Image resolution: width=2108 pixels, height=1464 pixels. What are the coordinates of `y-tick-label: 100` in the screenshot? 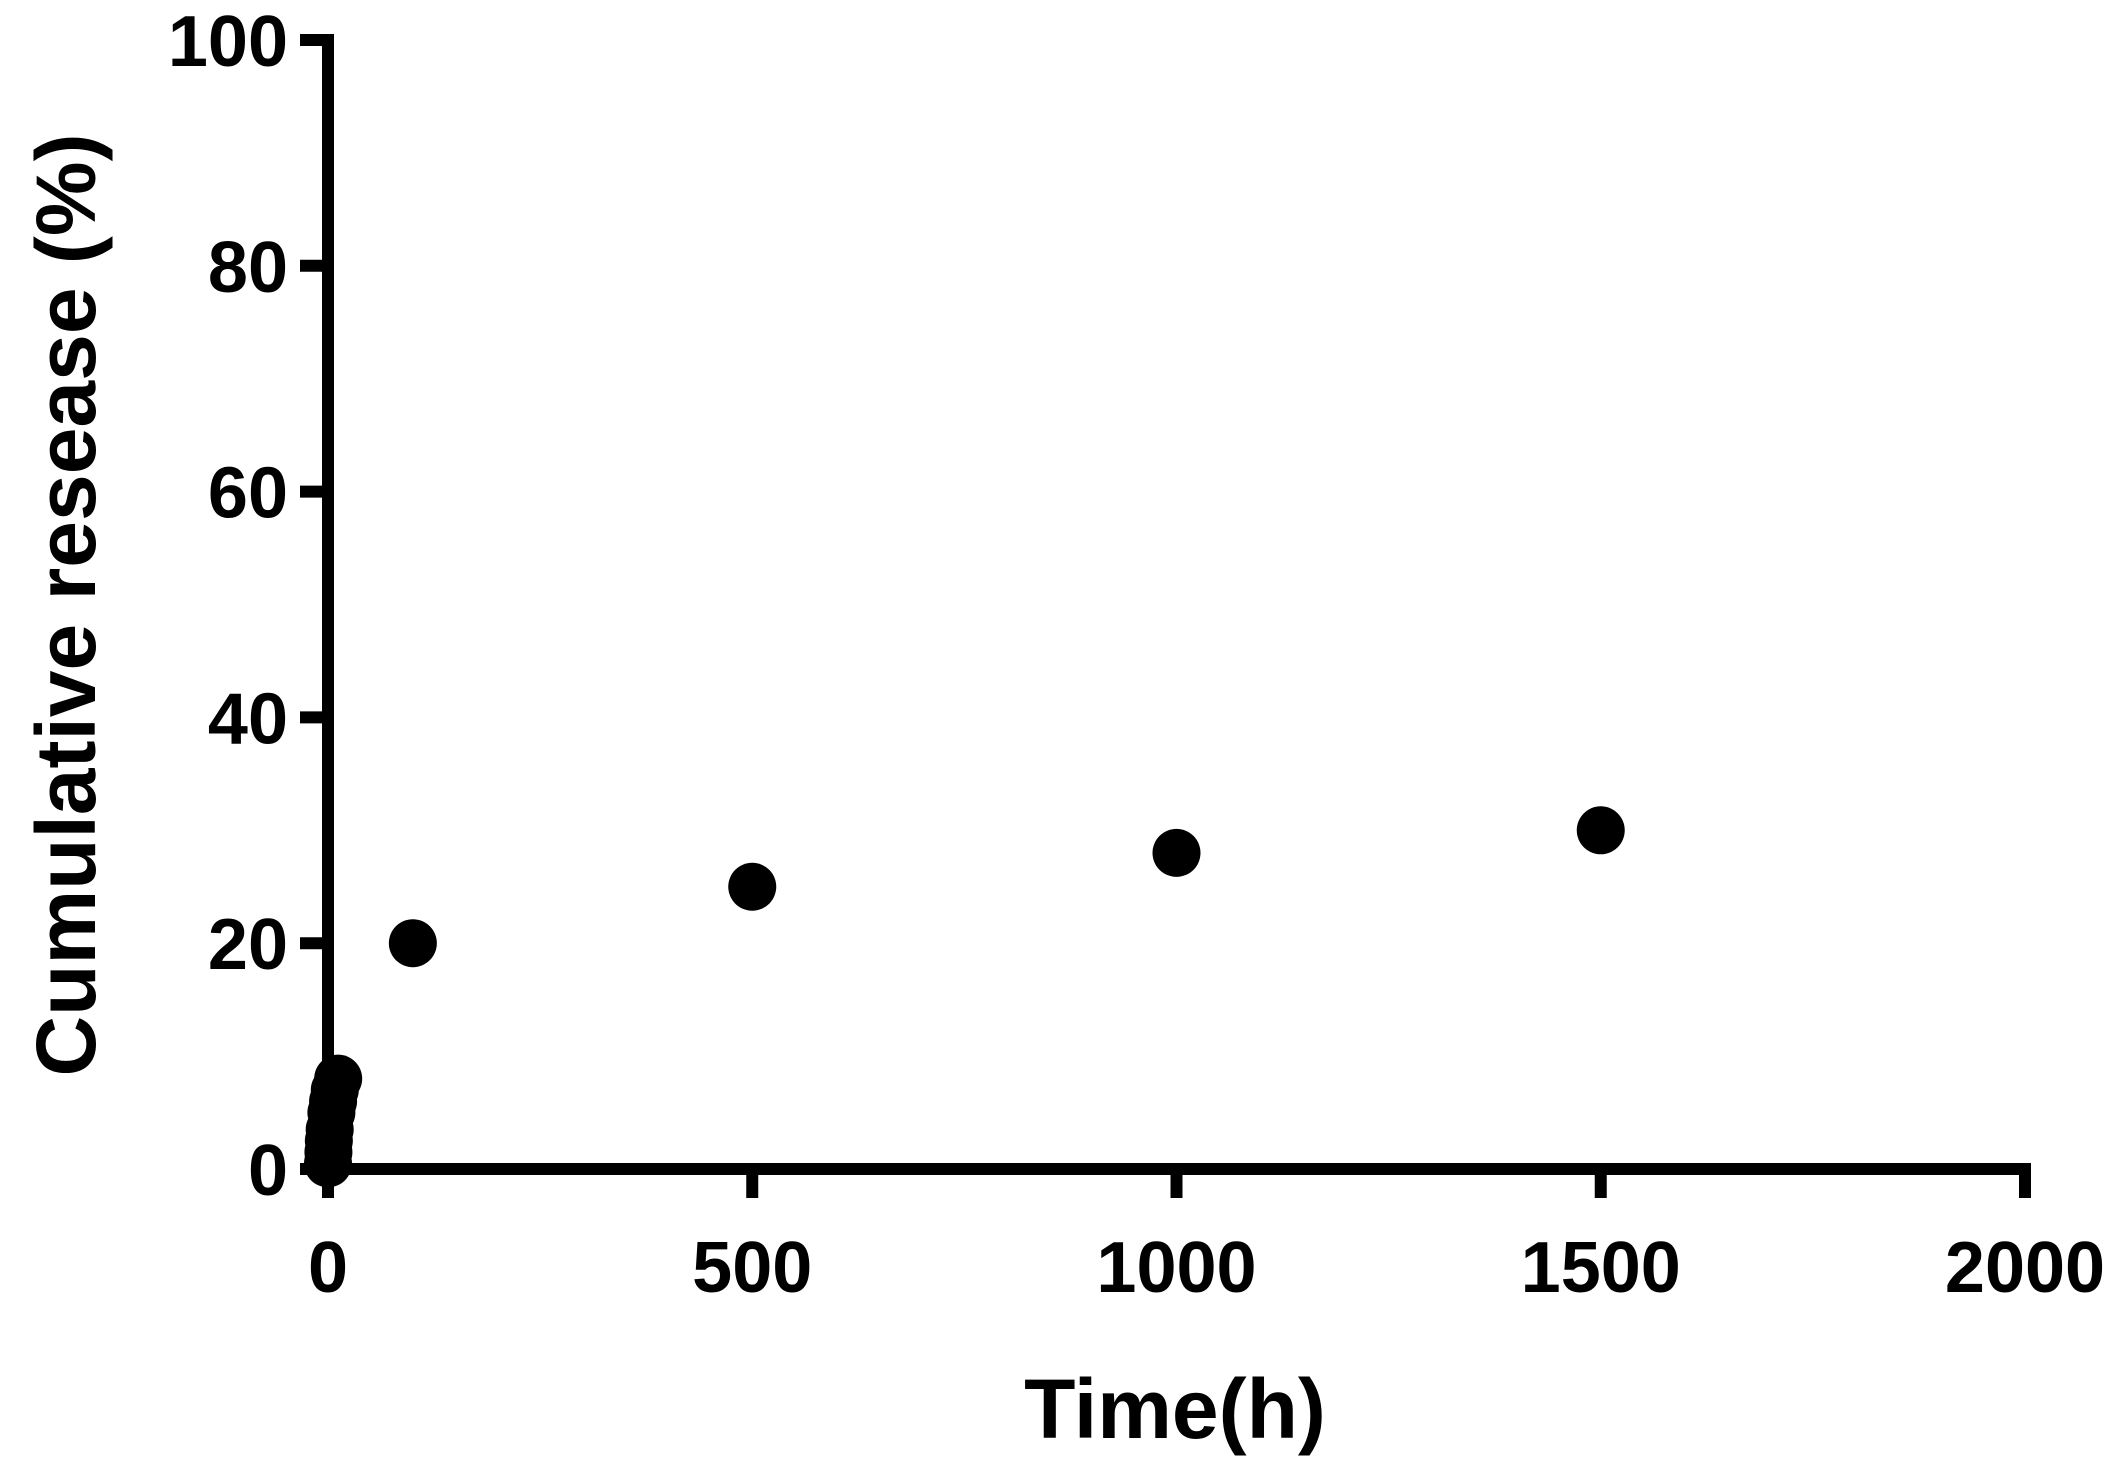 It's located at (228, 42).